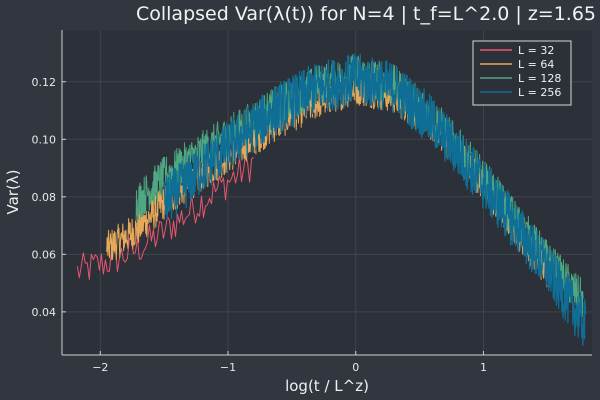 The width and height of the screenshot is (600, 400). I want to click on legend-box, so click(522, 73).